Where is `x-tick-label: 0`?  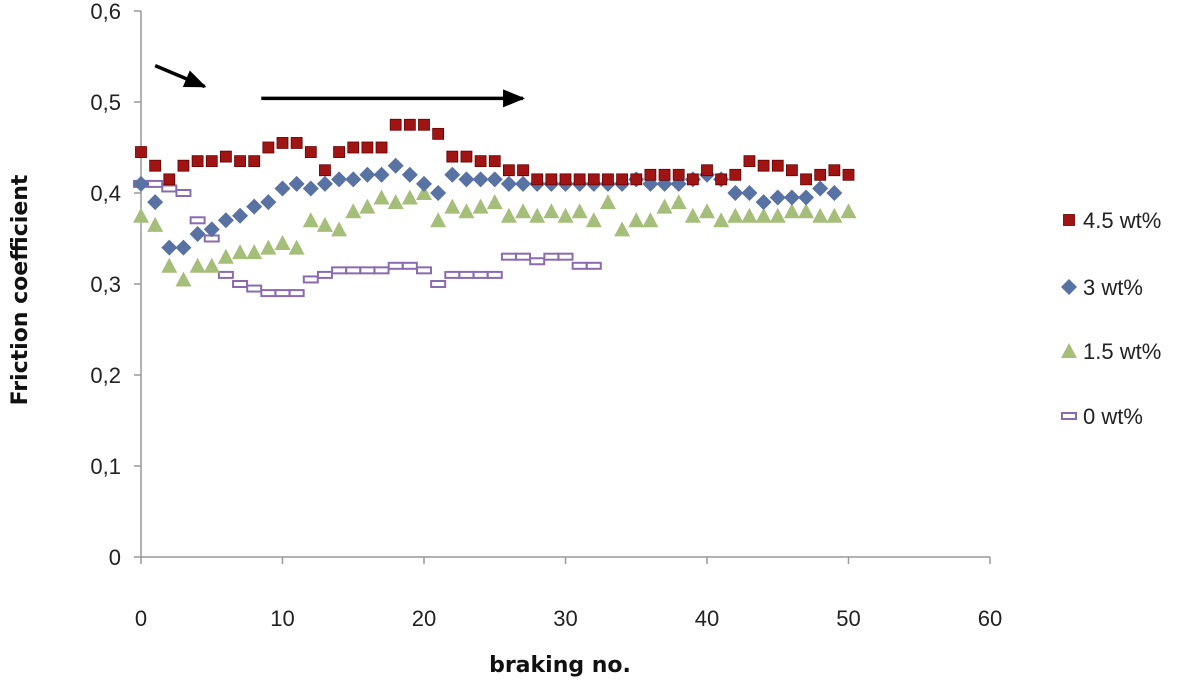 x-tick-label: 0 is located at coordinates (141, 618).